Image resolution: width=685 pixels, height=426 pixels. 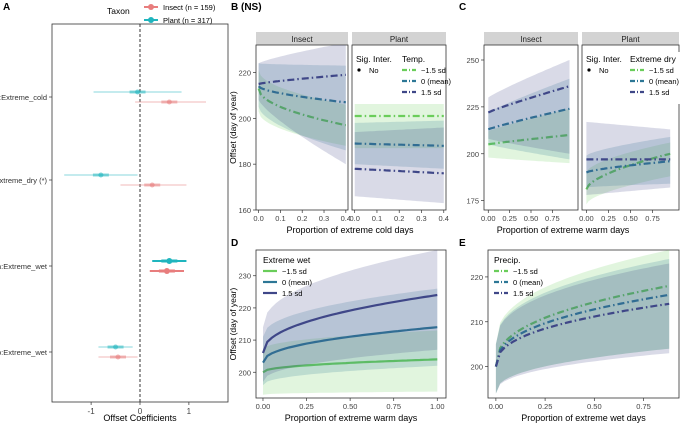 What do you see at coordinates (350, 230) in the screenshot?
I see `b-x-axis-title: Proportion of extreme cold days` at bounding box center [350, 230].